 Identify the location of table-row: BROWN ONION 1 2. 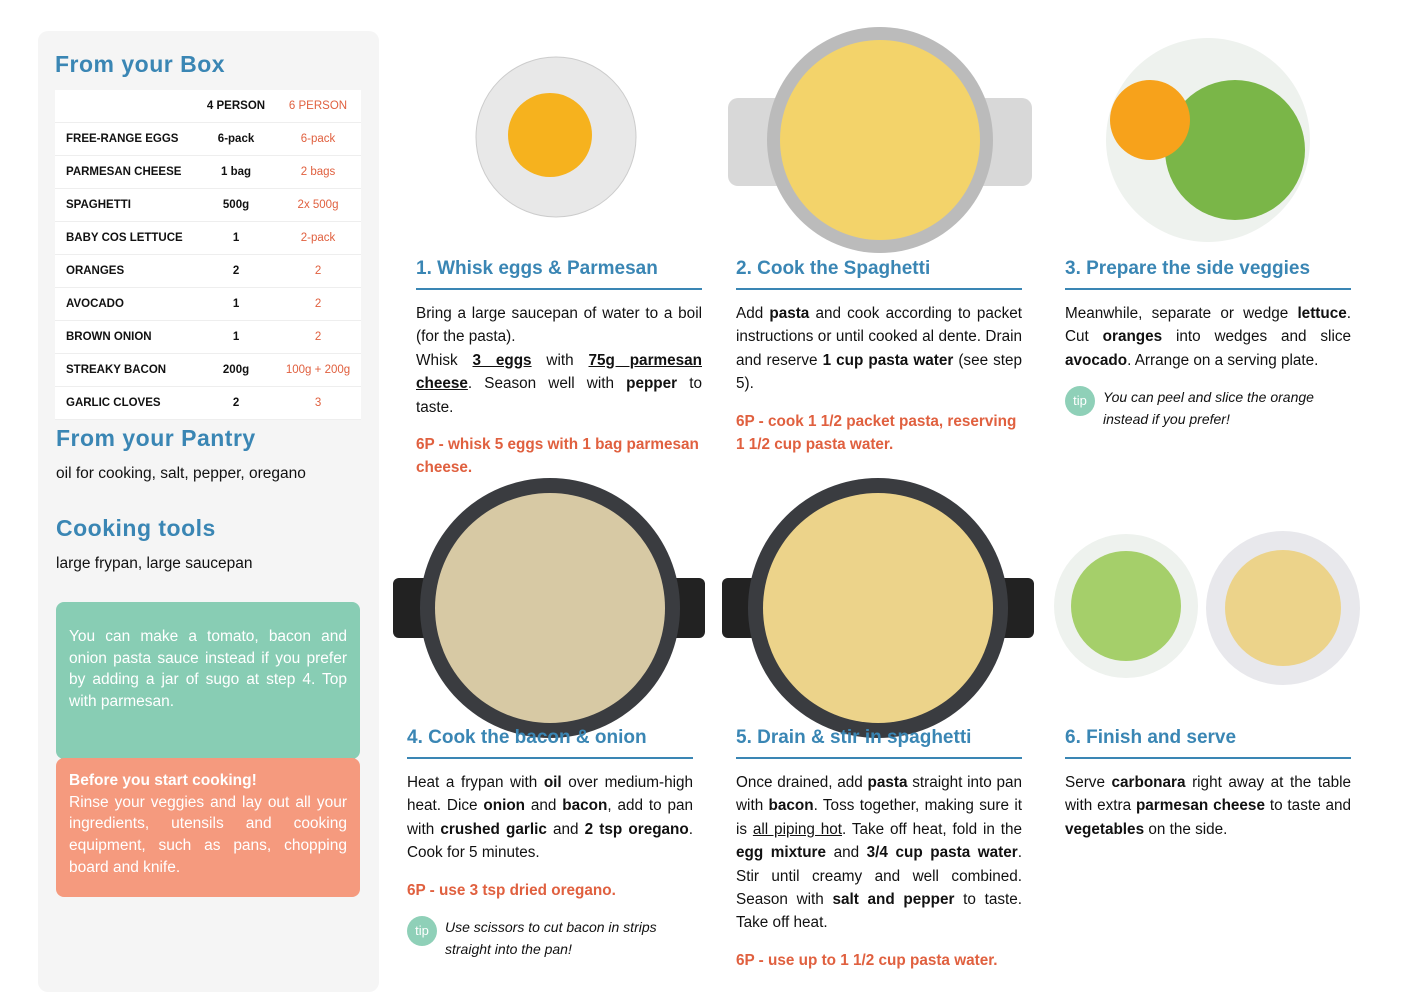
(208, 337).